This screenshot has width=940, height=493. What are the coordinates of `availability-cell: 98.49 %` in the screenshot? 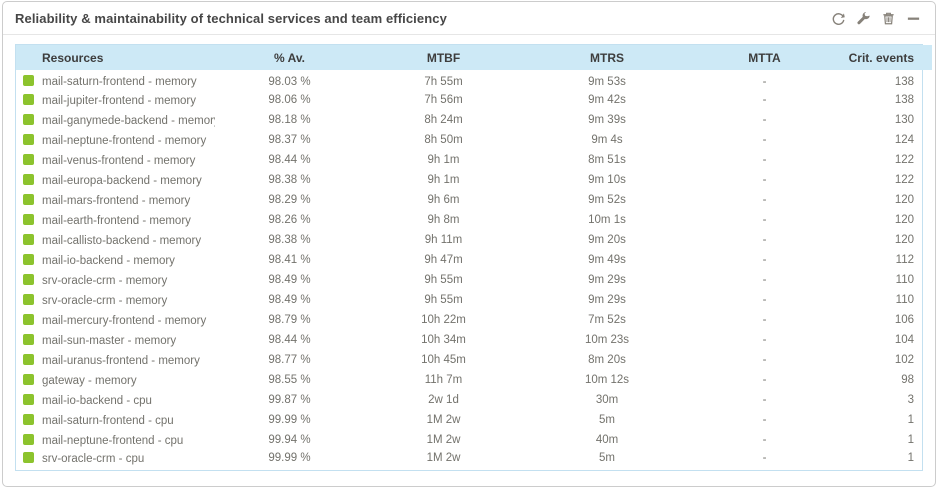 It's located at (289, 300).